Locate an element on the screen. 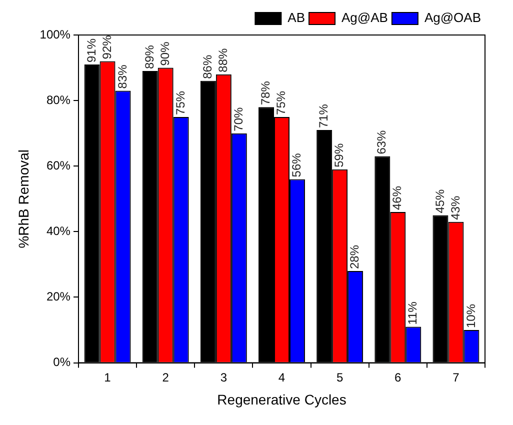 This screenshot has width=513, height=425. data-label: 78% is located at coordinates (265, 93).